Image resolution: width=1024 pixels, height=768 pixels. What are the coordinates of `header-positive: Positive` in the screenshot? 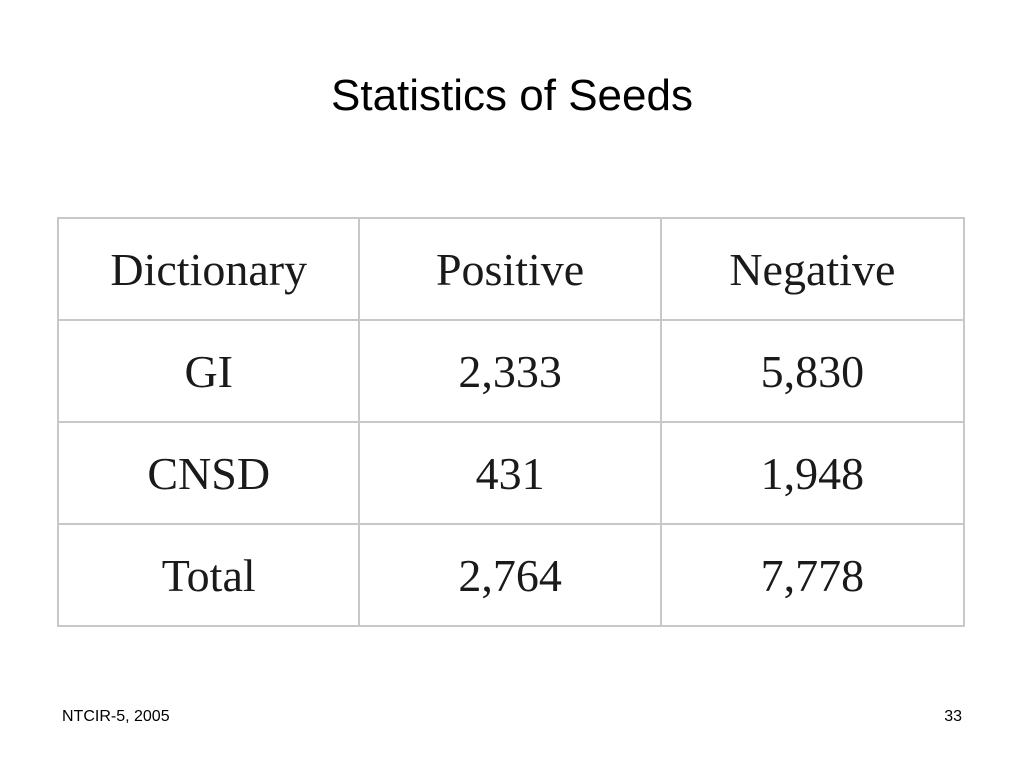 It's located at (510, 269).